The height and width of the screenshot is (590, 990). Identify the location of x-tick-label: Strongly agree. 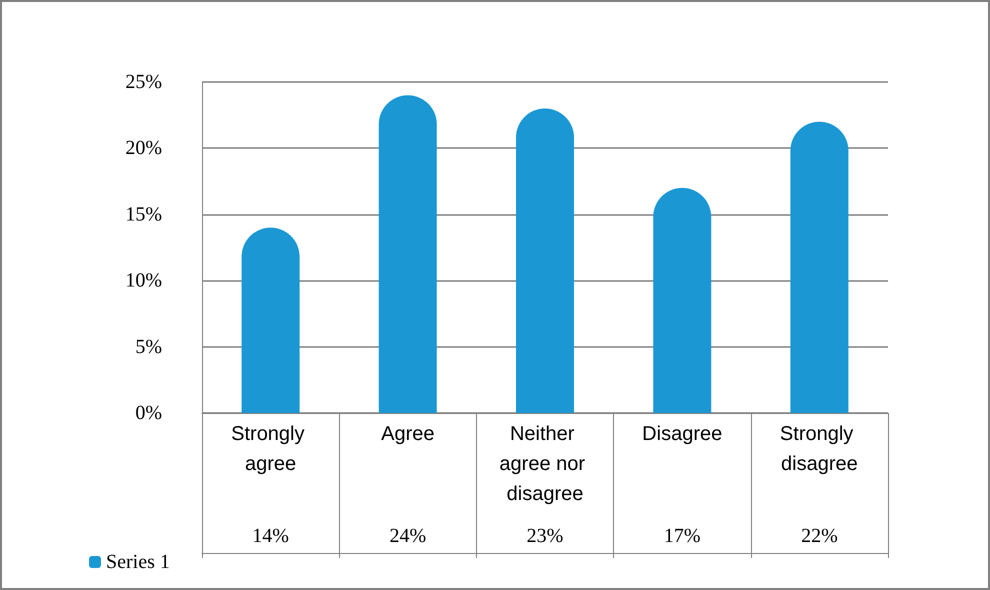
(270, 449).